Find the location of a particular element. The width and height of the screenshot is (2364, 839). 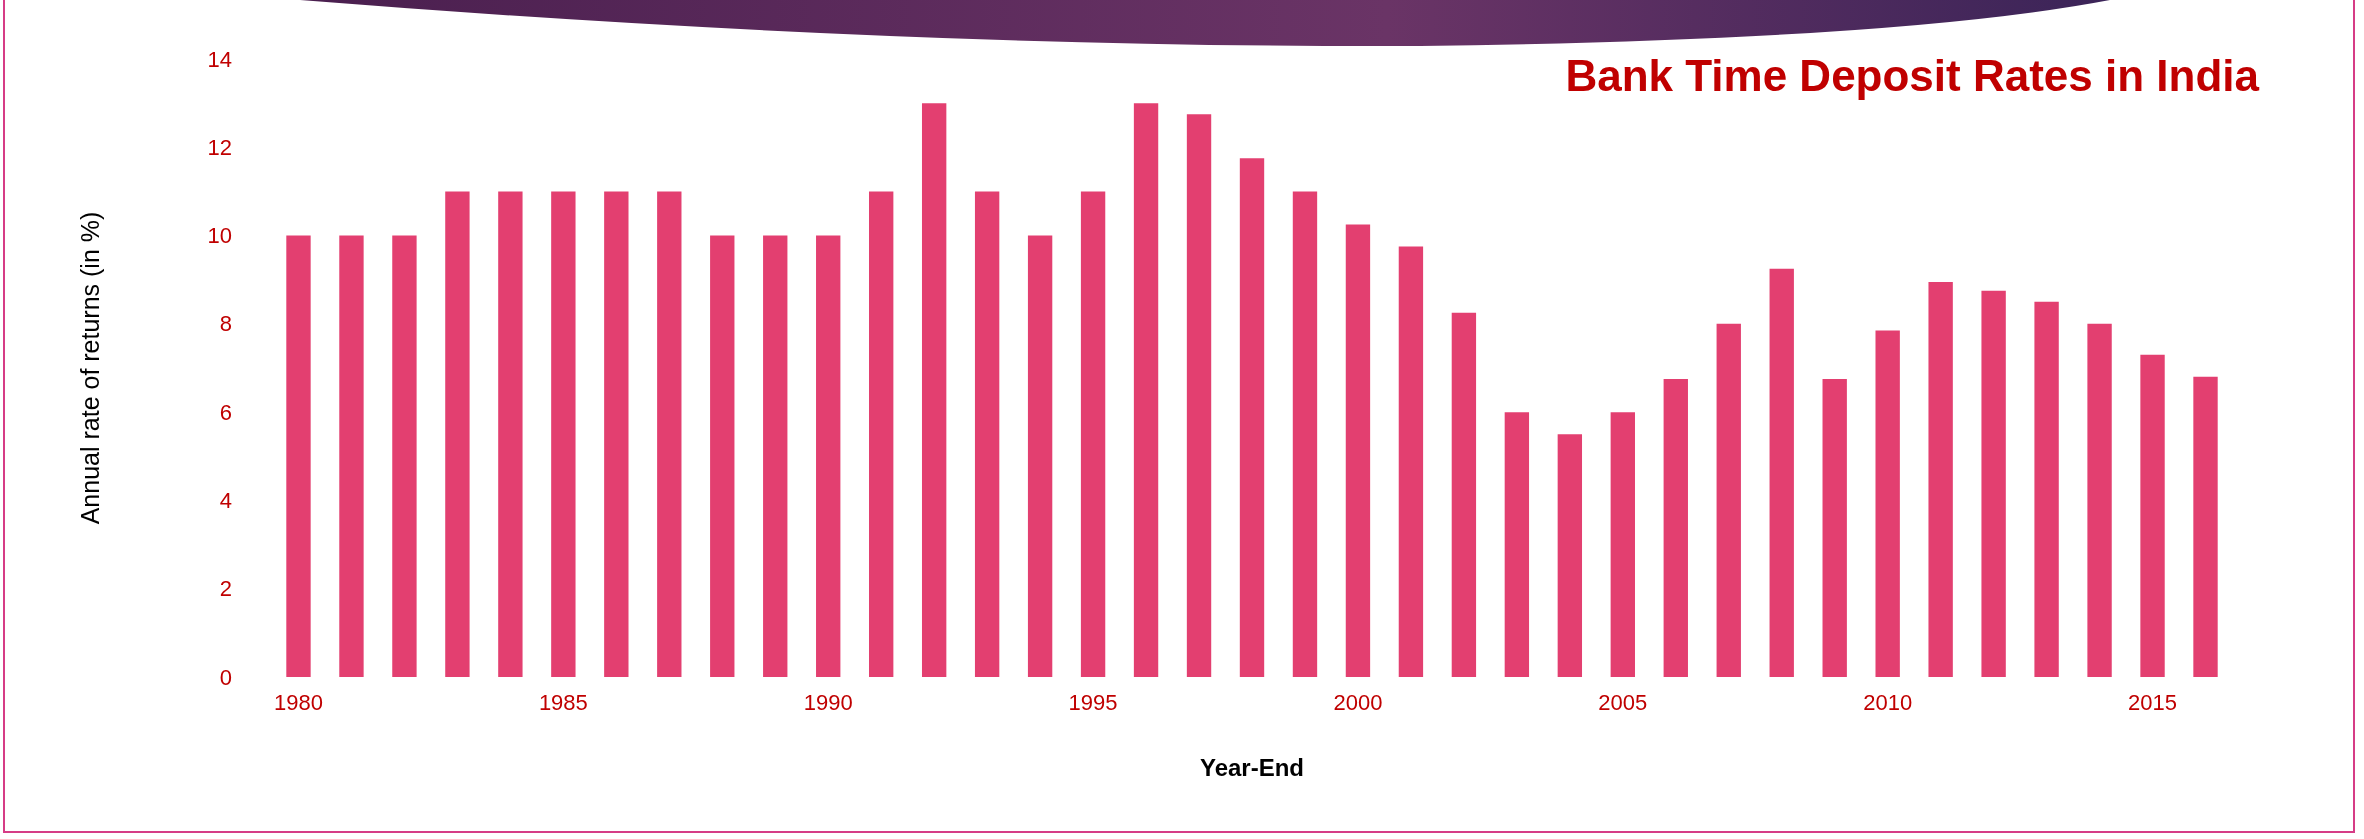

y-tick-label: 12 is located at coordinates (219, 147).